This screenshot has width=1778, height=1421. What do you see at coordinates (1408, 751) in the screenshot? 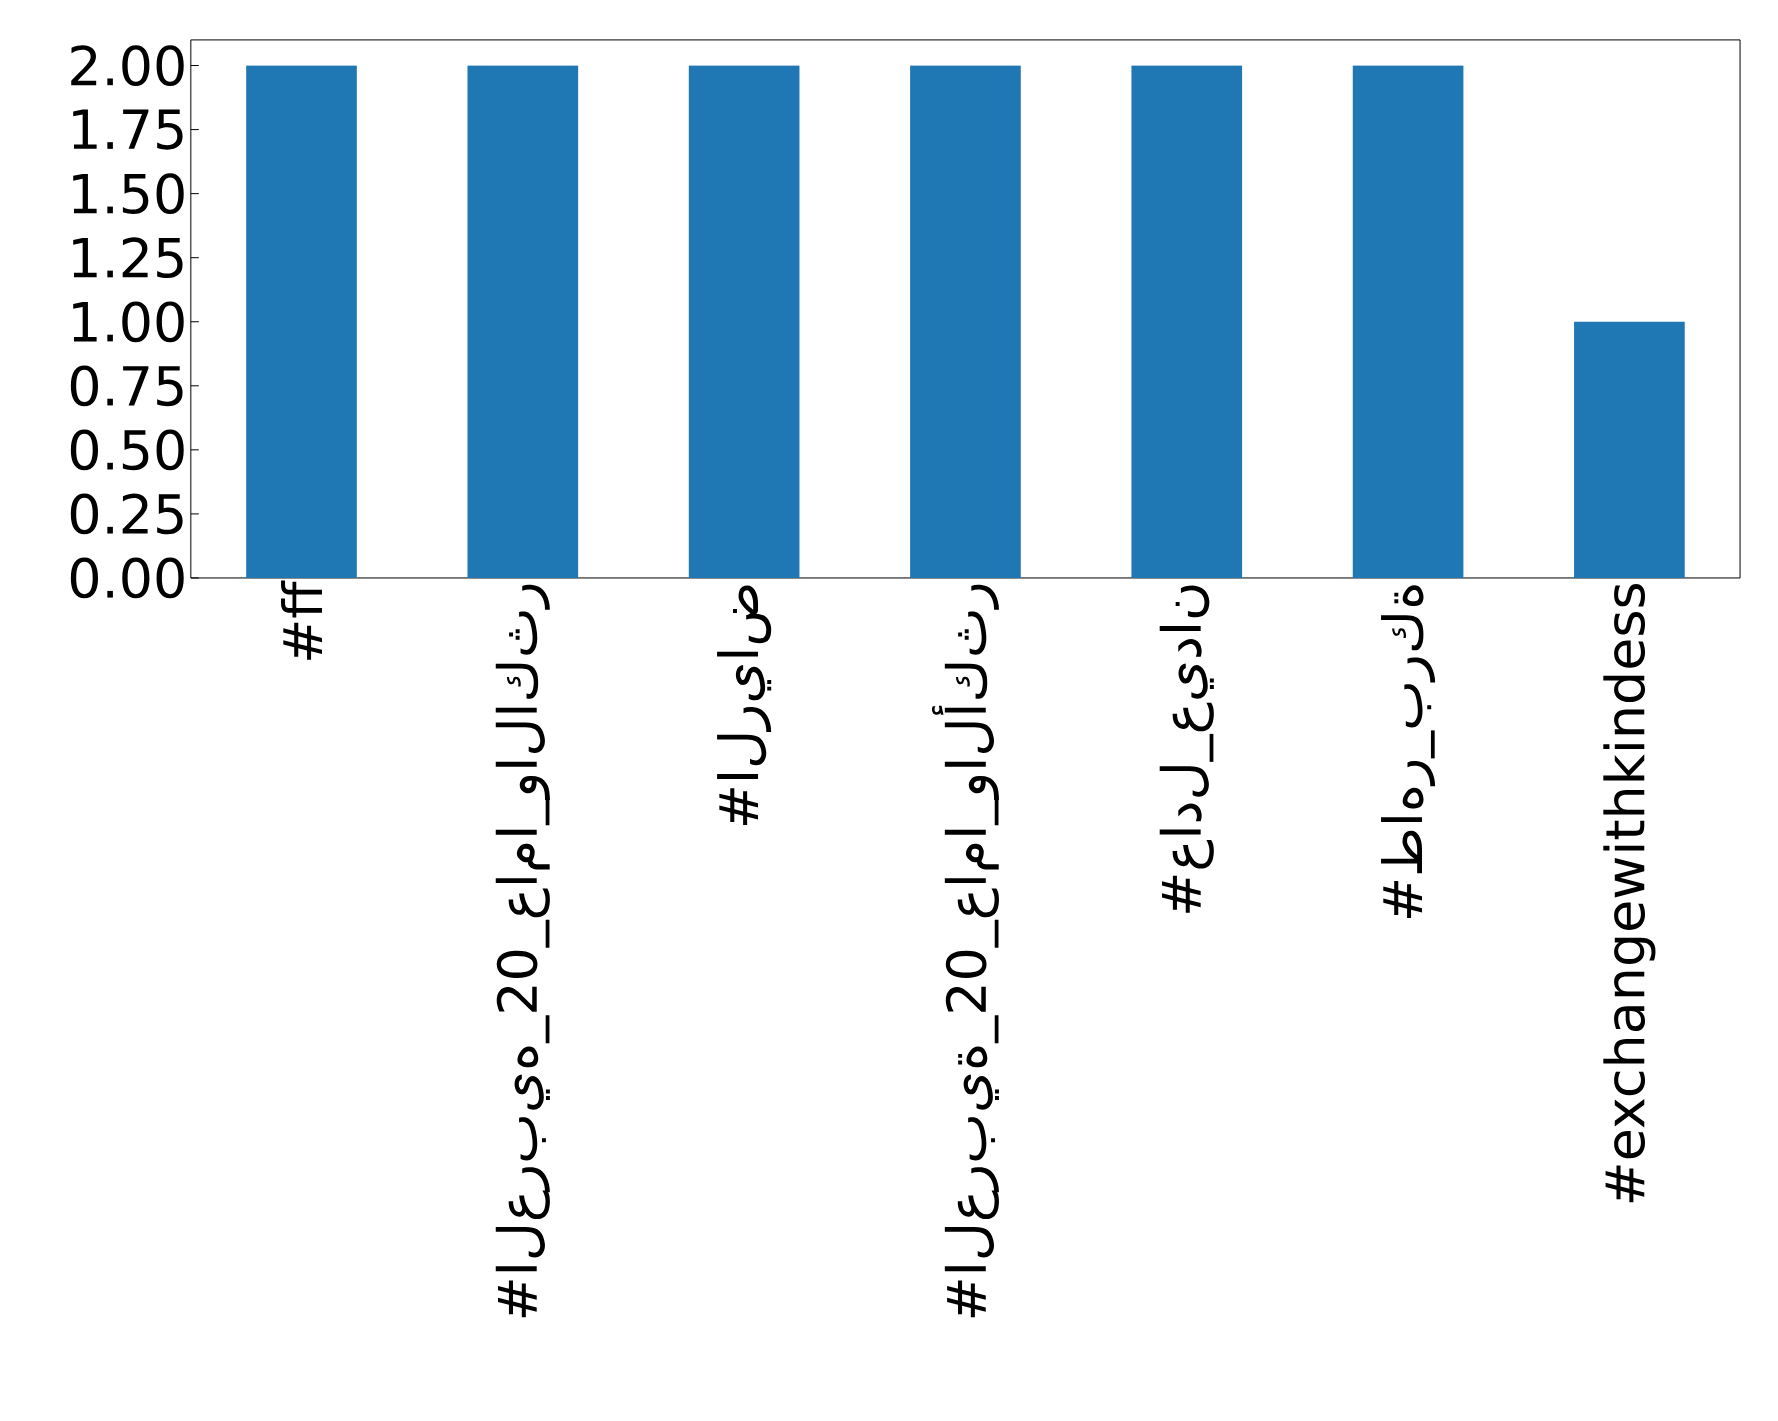
I see `x-tick-label: #طاهر_بركة` at bounding box center [1408, 751].